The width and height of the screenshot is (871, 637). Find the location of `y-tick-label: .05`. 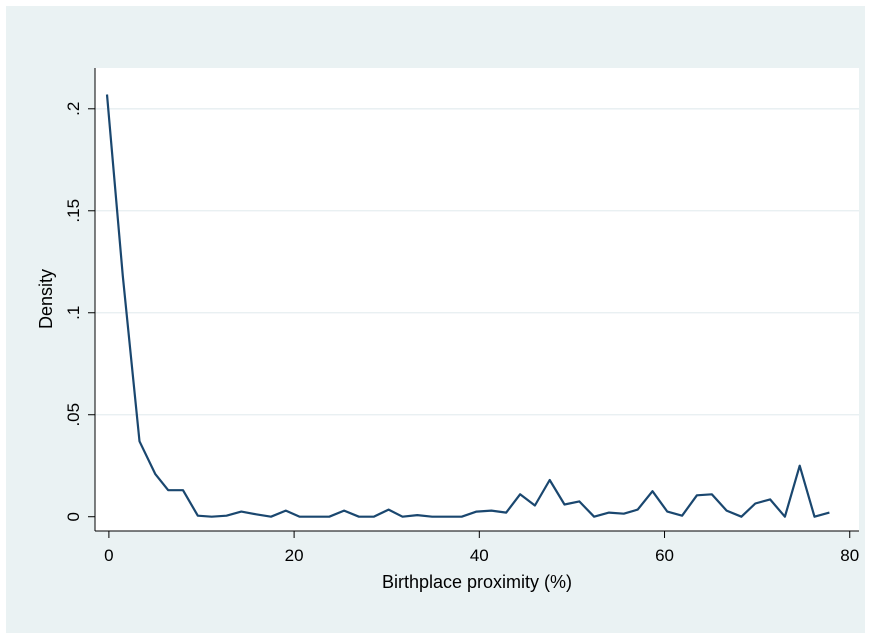

y-tick-label: .05 is located at coordinates (73, 415).